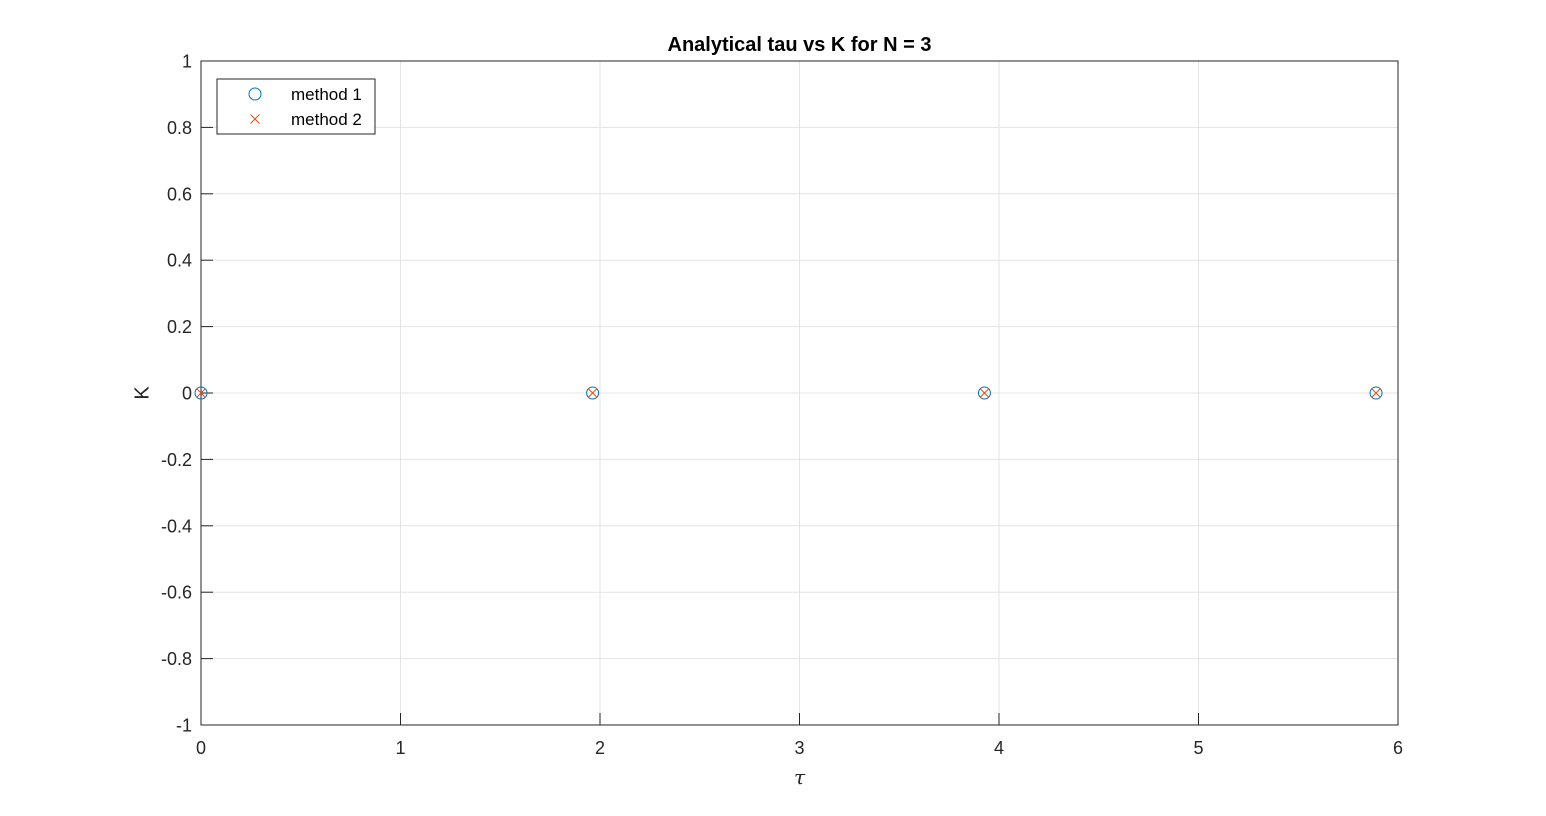 The image size is (1546, 816). I want to click on y-axis-label: K, so click(142, 393).